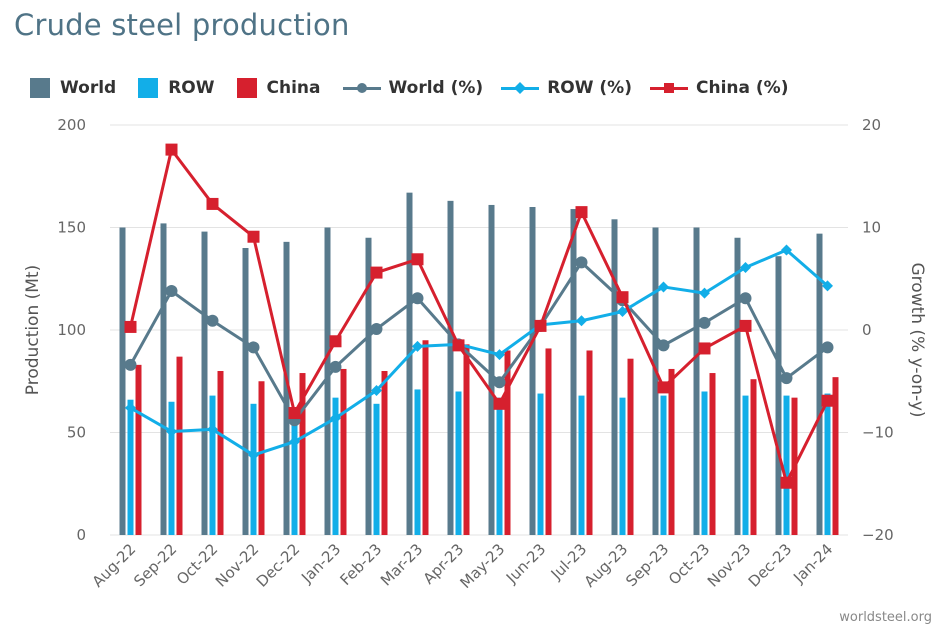 Image resolution: width=948 pixels, height=631 pixels. Describe the element at coordinates (246, 88) in the screenshot. I see `china-bar-swatch` at that location.